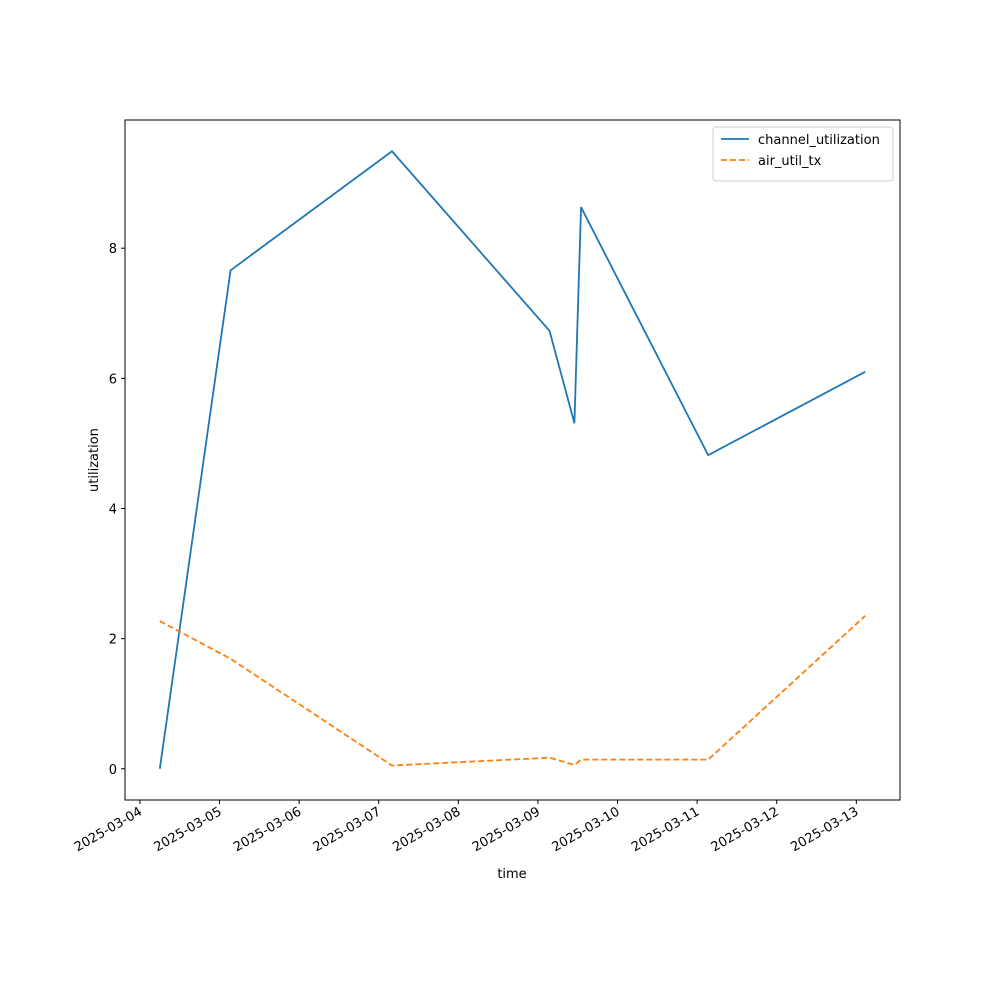 This screenshot has width=1000, height=1000. Describe the element at coordinates (824, 829) in the screenshot. I see `x-tick-label: 2025-03-13` at that location.